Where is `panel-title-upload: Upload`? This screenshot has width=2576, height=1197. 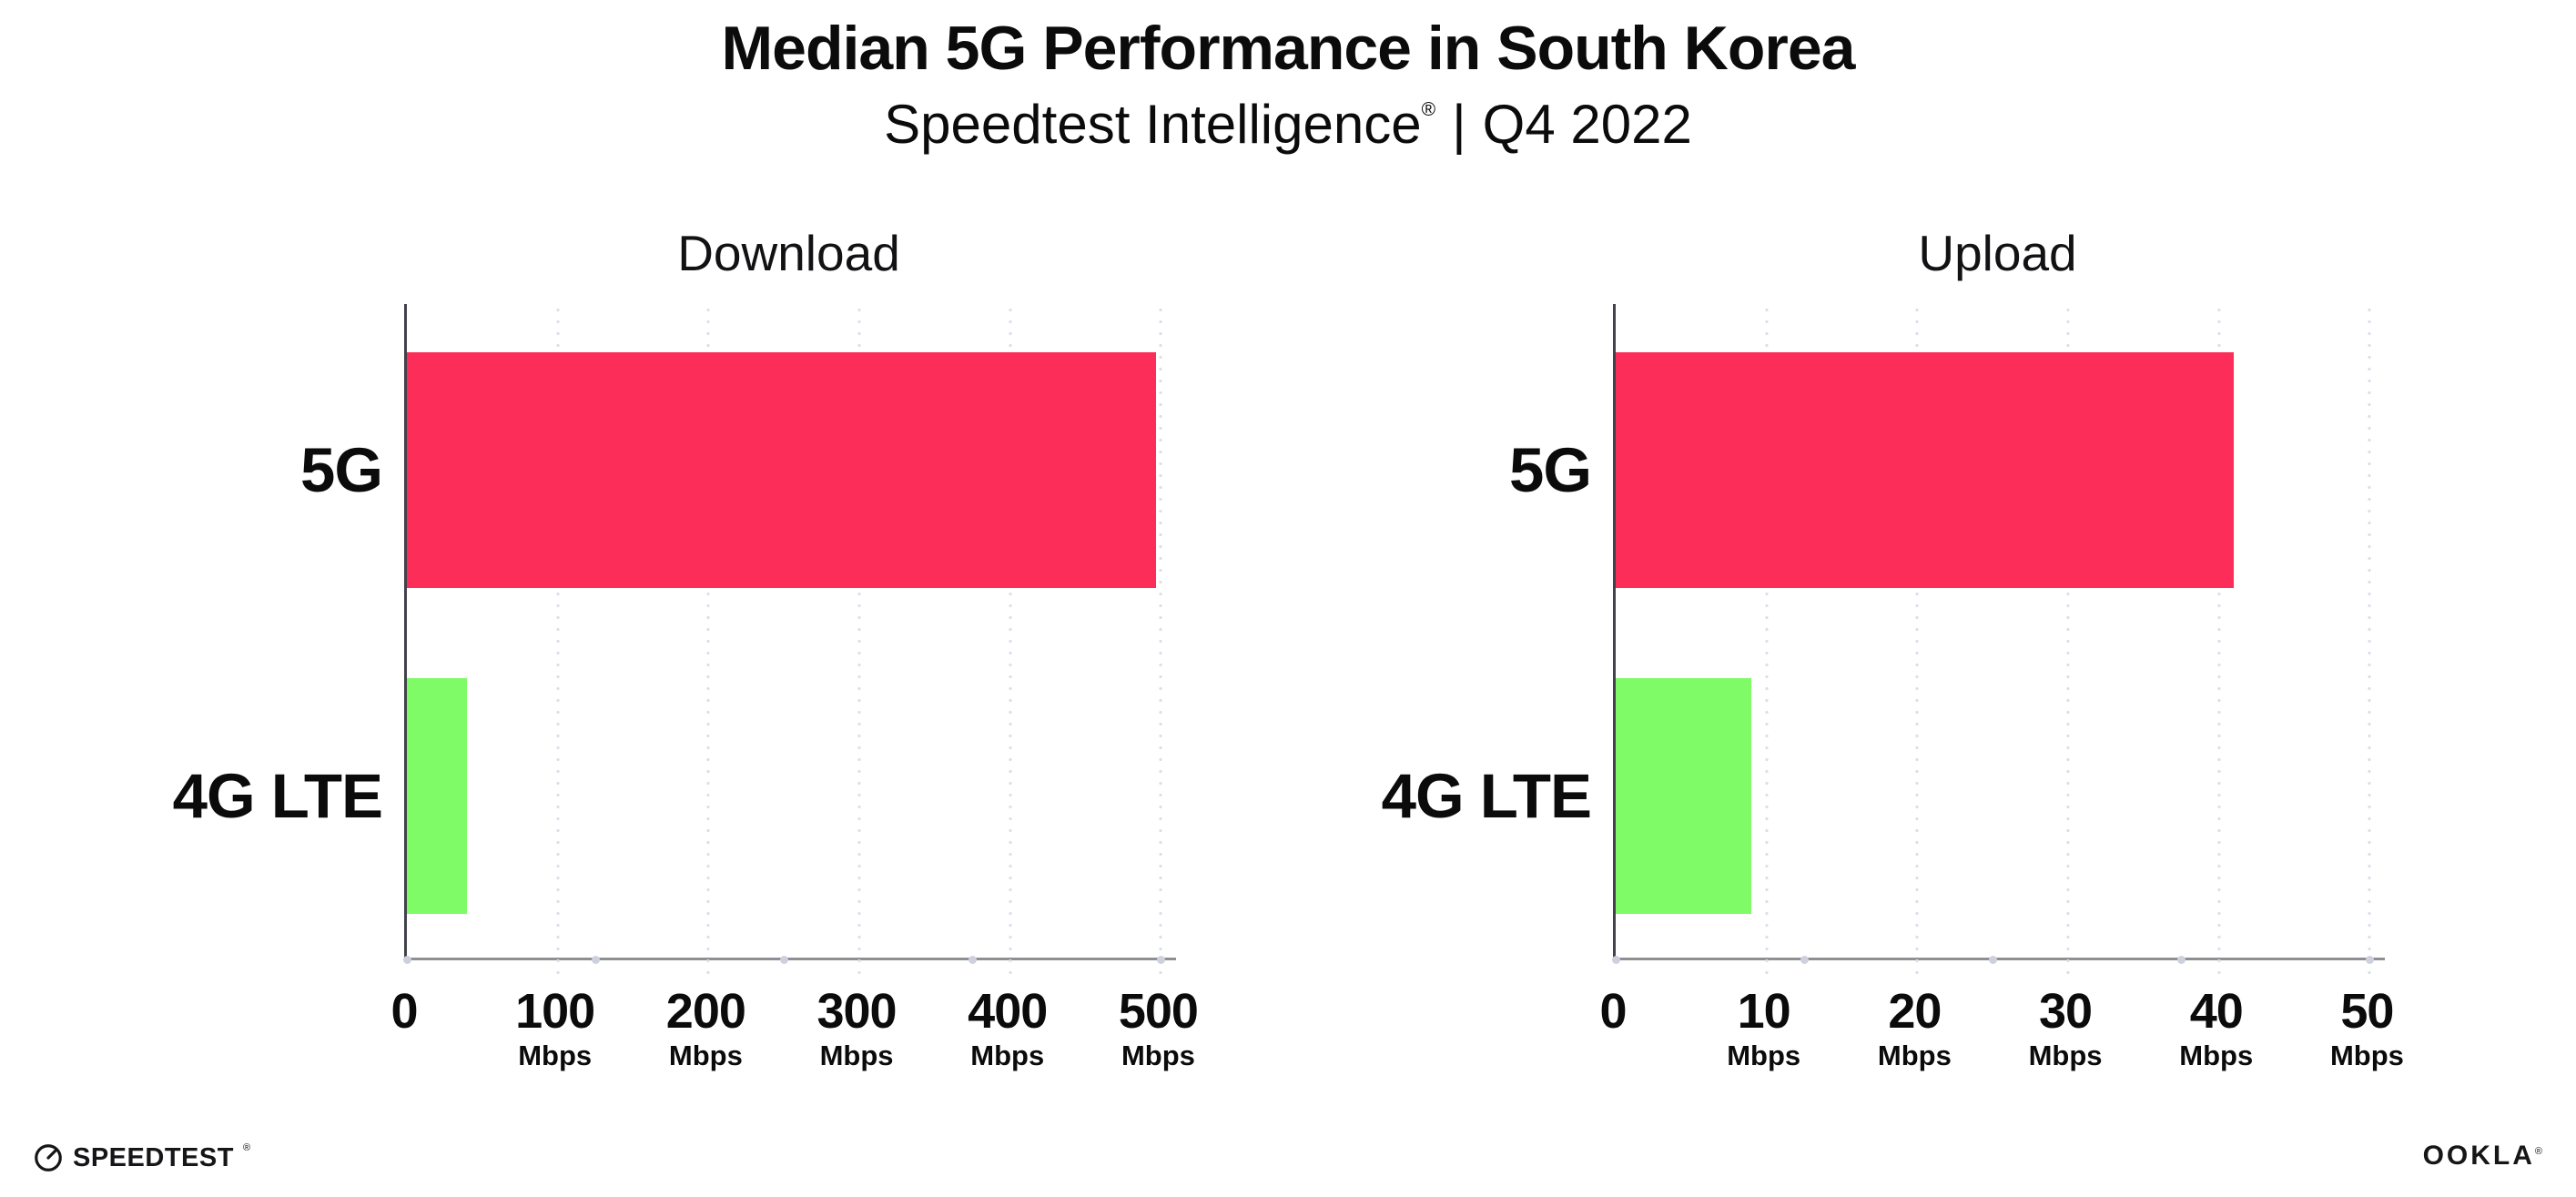
panel-title-upload: Upload is located at coordinates (1997, 253).